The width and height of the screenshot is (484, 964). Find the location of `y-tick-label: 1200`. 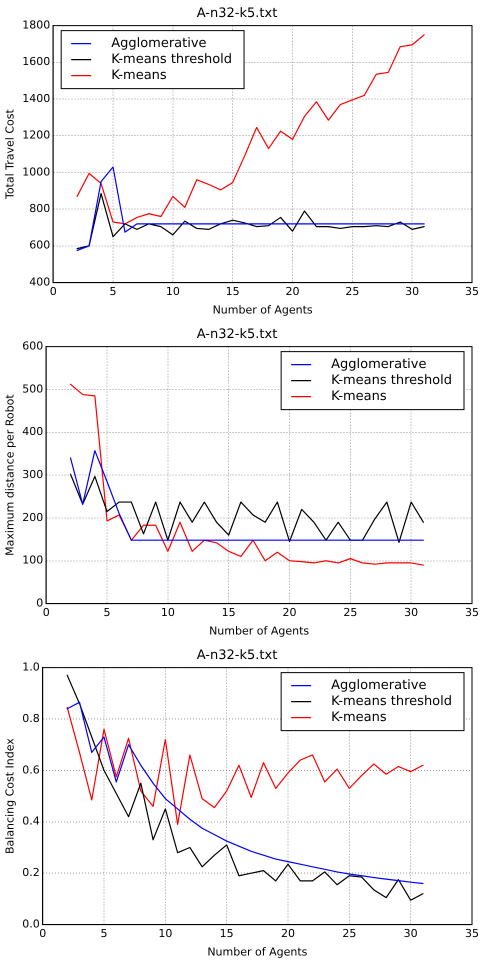

y-tick-label: 1200 is located at coordinates (36, 135).